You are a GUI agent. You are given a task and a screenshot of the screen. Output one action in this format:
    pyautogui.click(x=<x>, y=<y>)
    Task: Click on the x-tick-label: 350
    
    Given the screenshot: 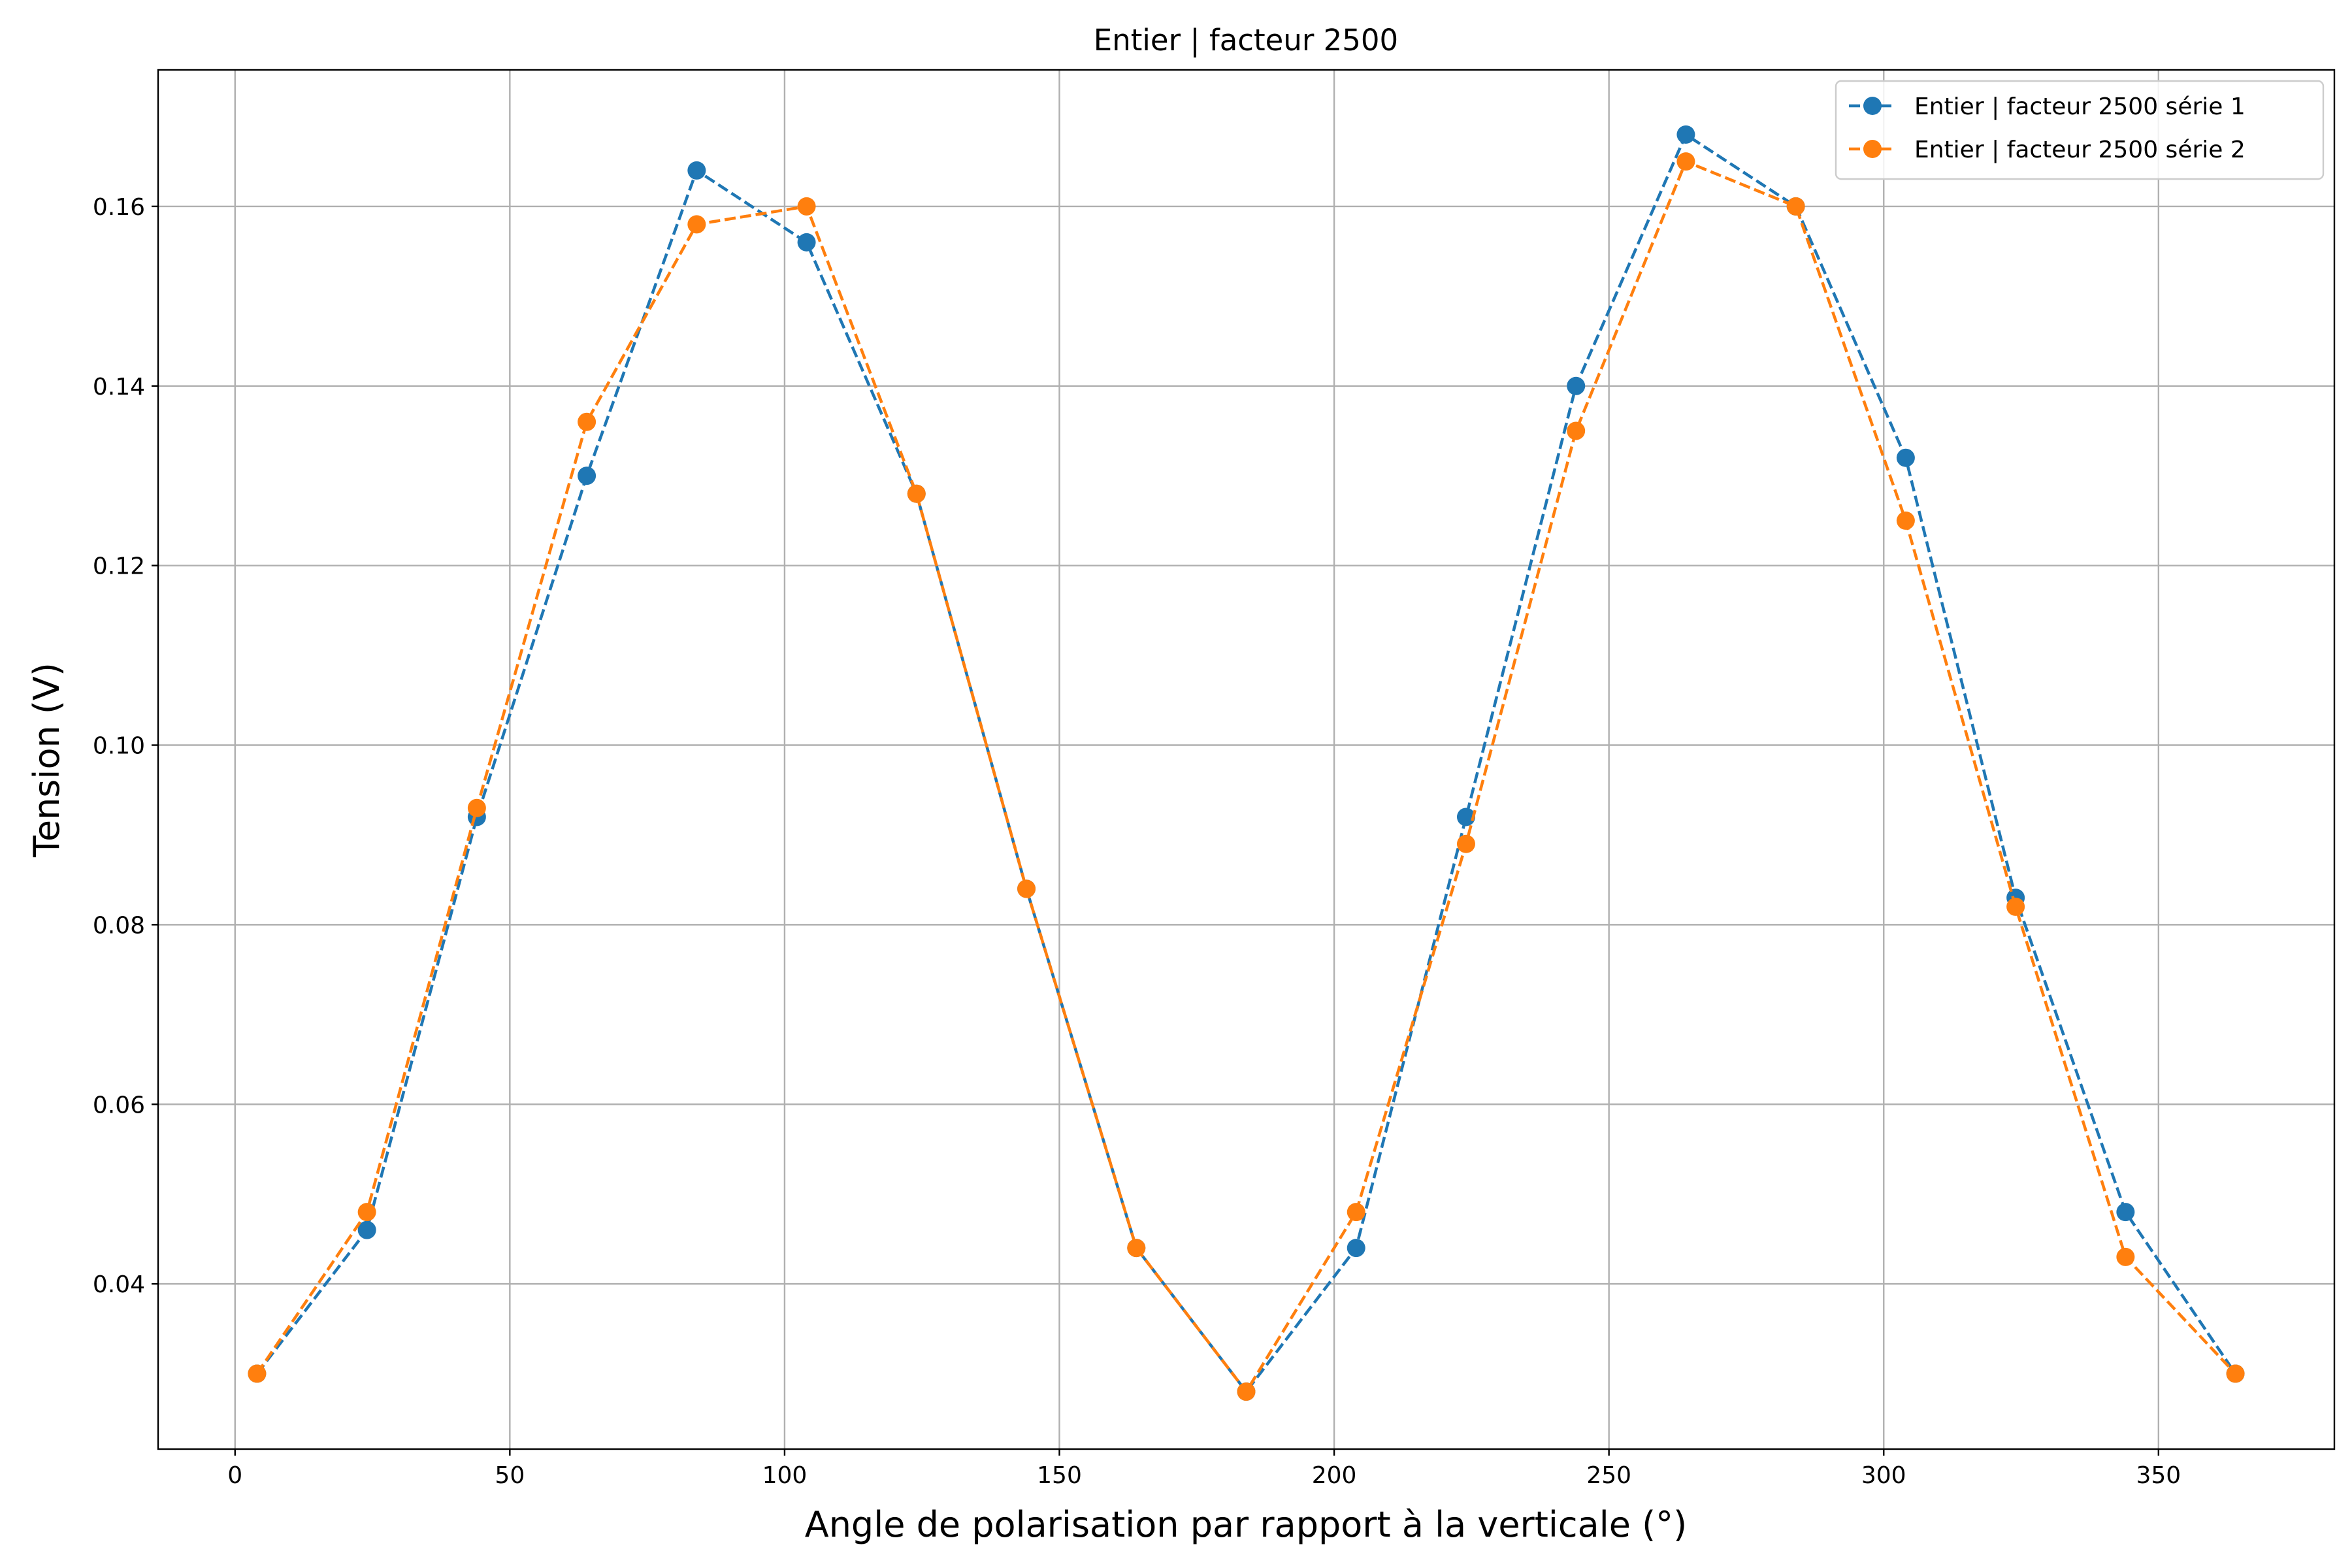 What is the action you would take?
    pyautogui.click(x=2158, y=1475)
    